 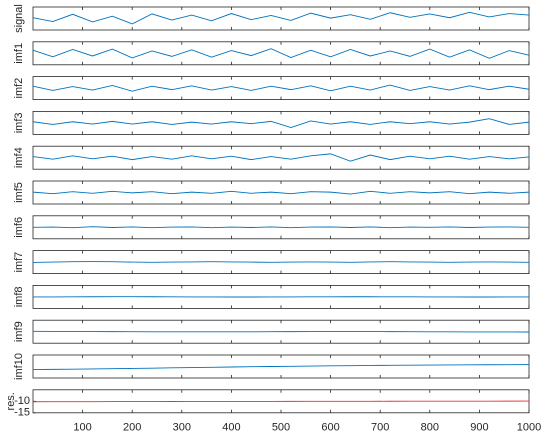 What do you see at coordinates (281, 428) in the screenshot?
I see `x-tick-label: 500` at bounding box center [281, 428].